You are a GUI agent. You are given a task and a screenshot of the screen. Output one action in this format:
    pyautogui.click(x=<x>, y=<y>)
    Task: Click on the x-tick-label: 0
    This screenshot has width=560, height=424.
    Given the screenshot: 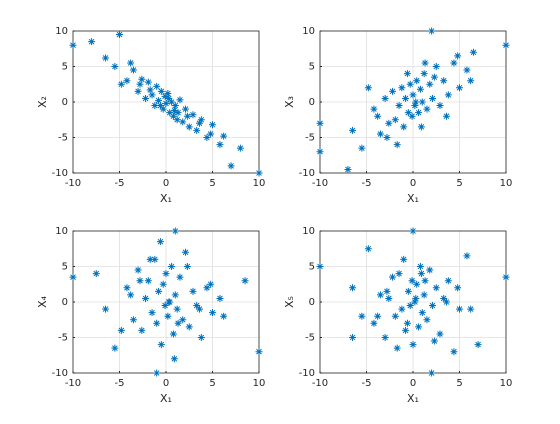 What is the action you would take?
    pyautogui.click(x=413, y=383)
    